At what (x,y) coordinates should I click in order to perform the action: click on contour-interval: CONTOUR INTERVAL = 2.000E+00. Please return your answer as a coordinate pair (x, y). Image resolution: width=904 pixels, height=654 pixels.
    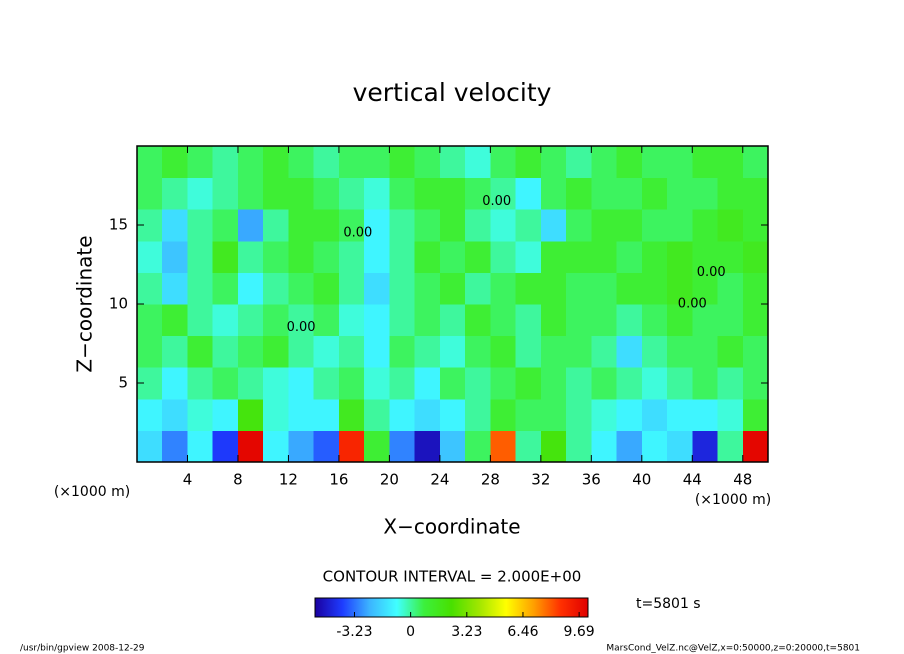
    Looking at the image, I should click on (452, 577).